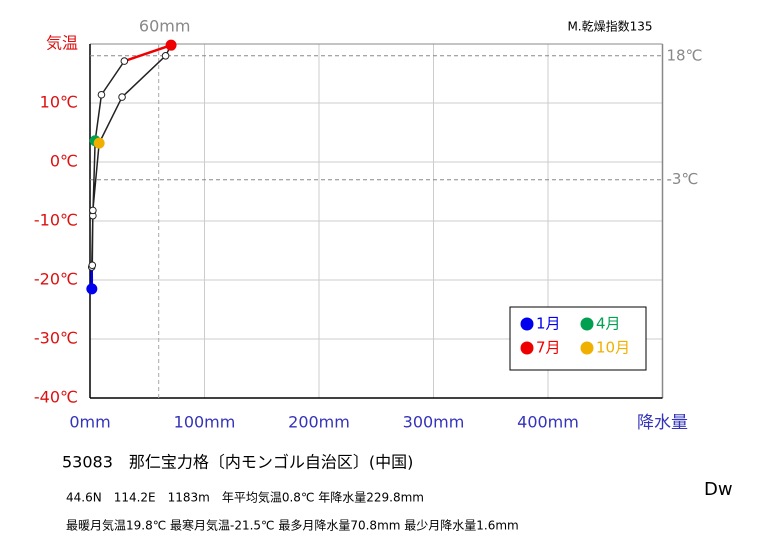 Image resolution: width=763 pixels, height=545 pixels. I want to click on x-tick-label: 300mm, so click(434, 422).